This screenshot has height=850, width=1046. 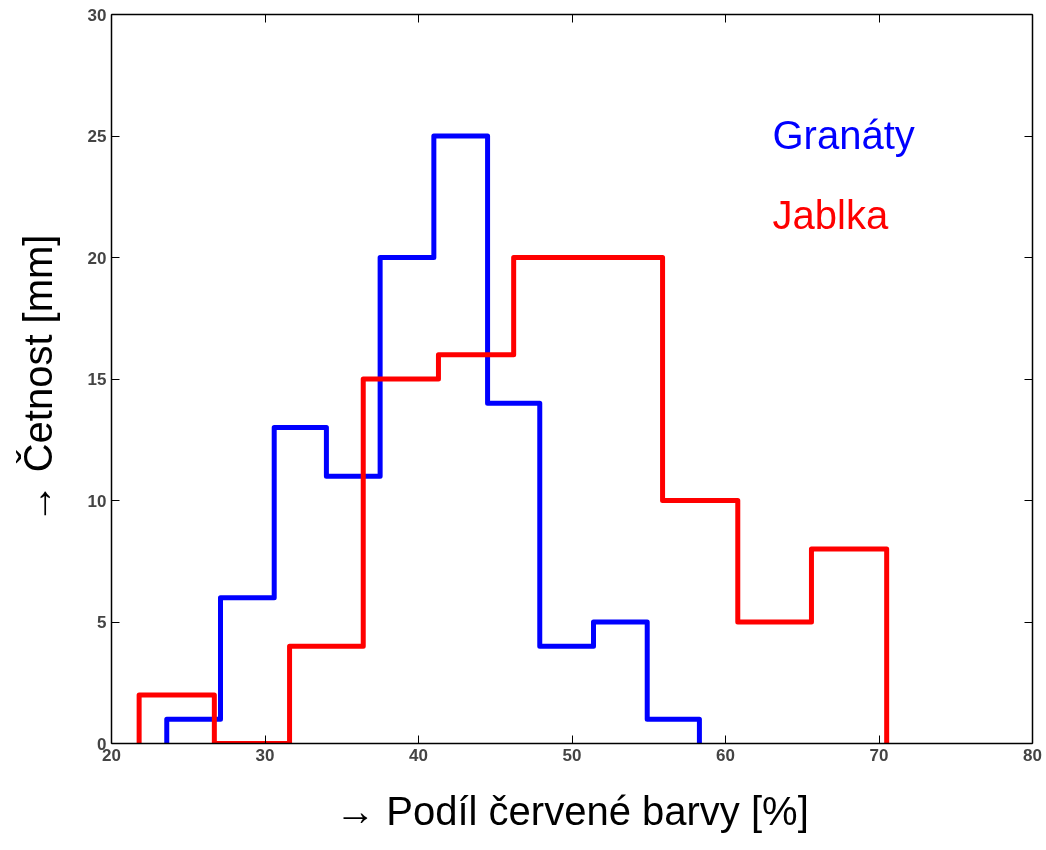 I want to click on y-tick-label: 15, so click(x=97, y=379).